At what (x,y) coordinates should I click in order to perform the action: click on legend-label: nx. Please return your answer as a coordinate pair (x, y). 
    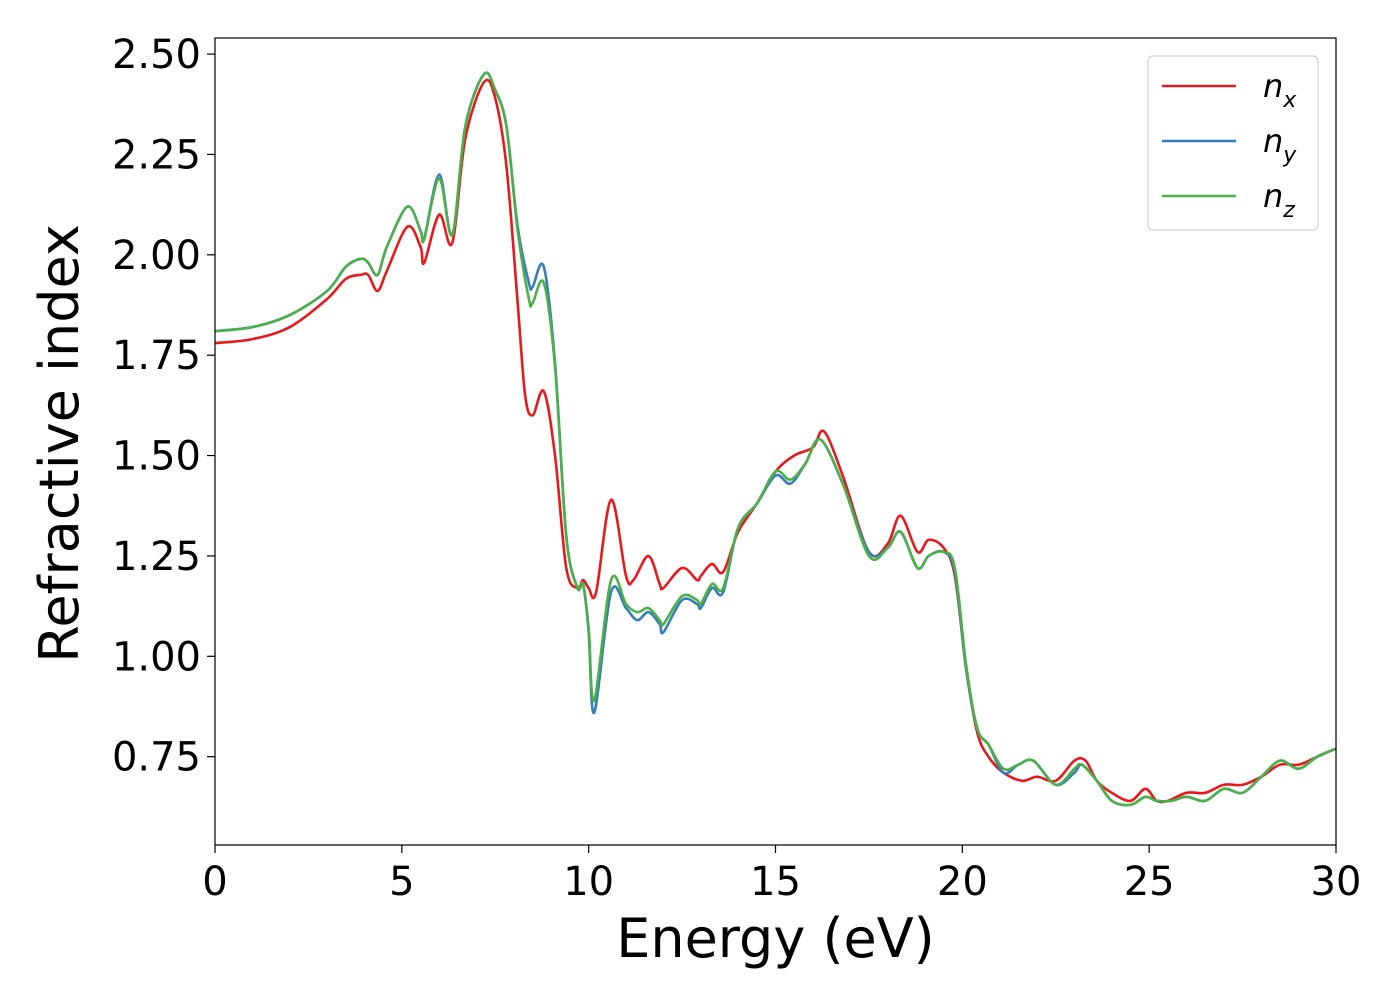
    Looking at the image, I should click on (1280, 90).